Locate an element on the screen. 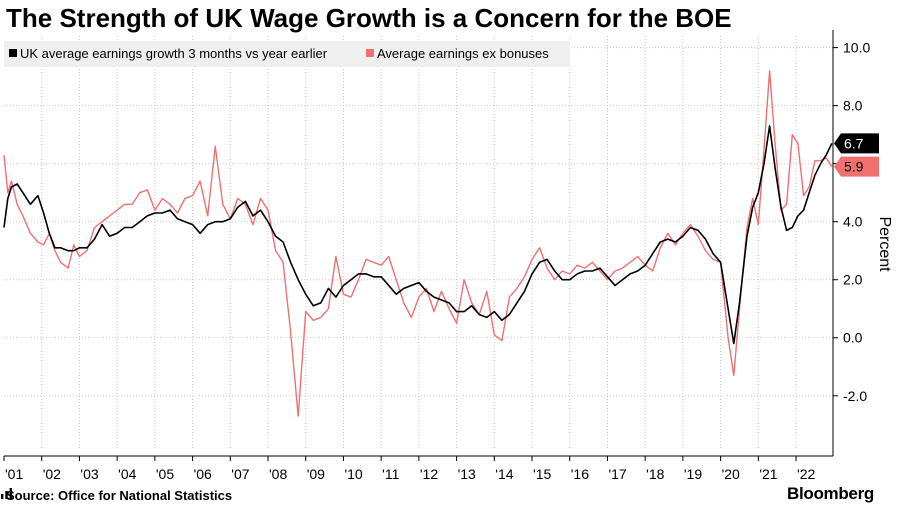  legend-background is located at coordinates (287, 54).